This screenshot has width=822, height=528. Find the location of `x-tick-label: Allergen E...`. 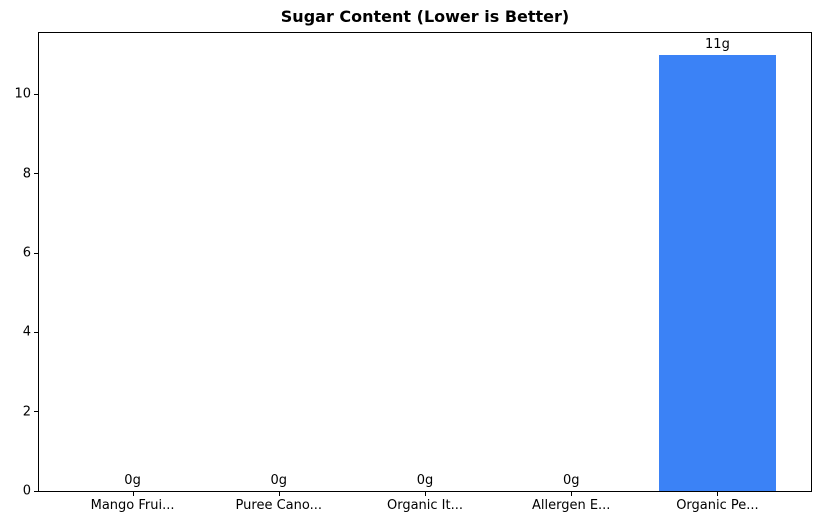

x-tick-label: Allergen E... is located at coordinates (571, 505).